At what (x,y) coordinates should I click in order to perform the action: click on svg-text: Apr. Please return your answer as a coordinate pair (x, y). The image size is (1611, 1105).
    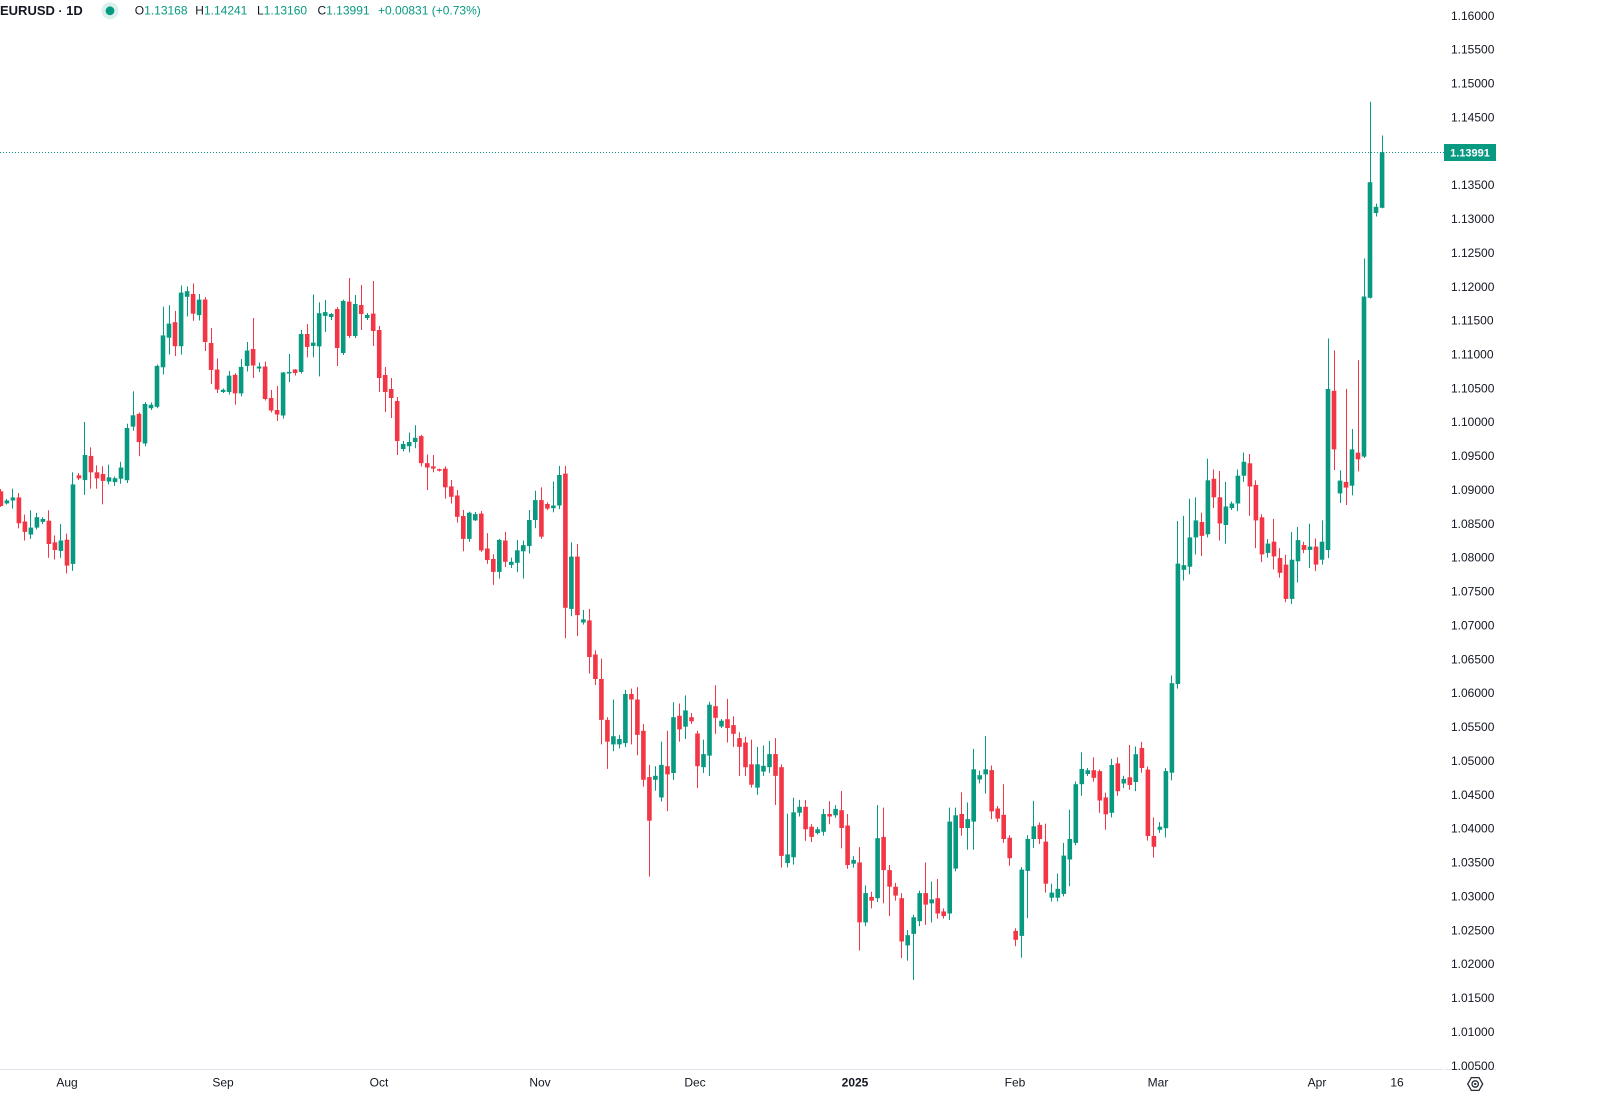
    Looking at the image, I should click on (1317, 1083).